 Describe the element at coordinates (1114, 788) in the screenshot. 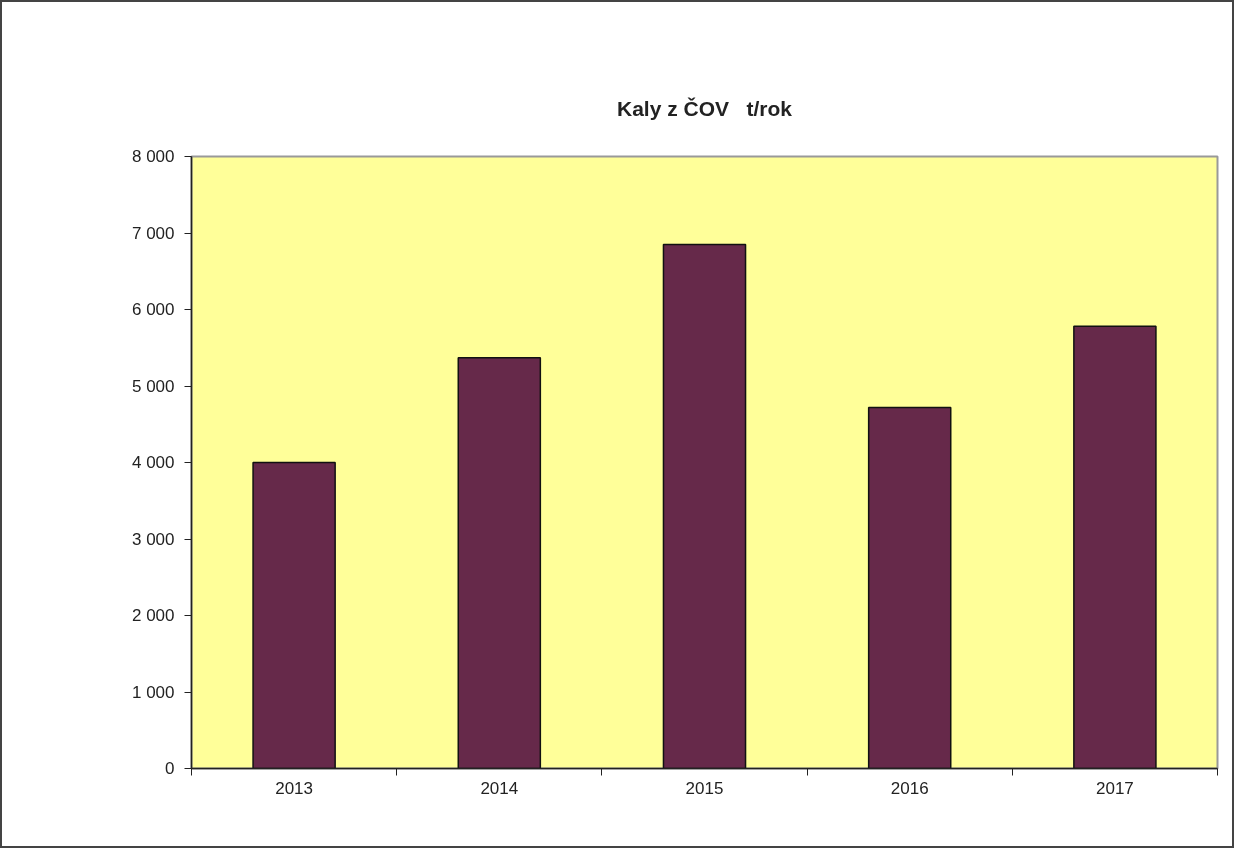

I see `x-tick-label: 2017` at that location.